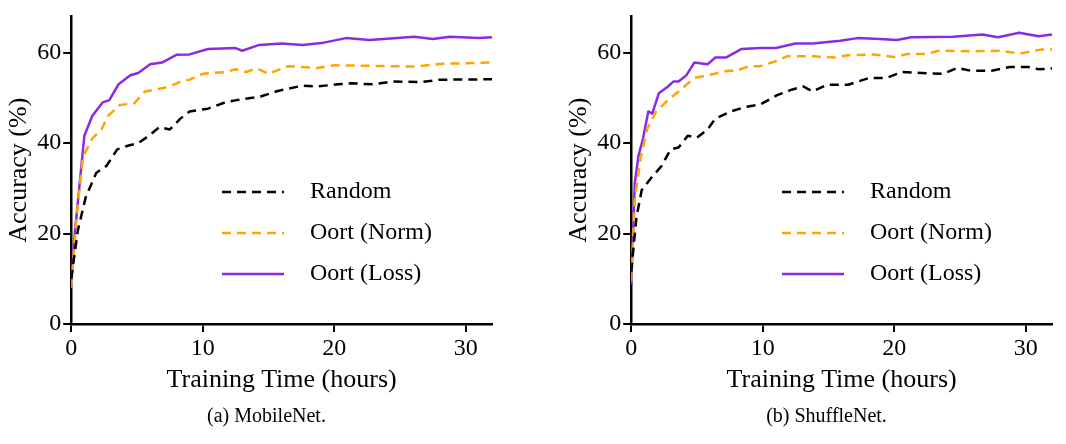 This screenshot has width=1066, height=444. I want to click on text: (b) ShuffleNet., so click(826, 415).